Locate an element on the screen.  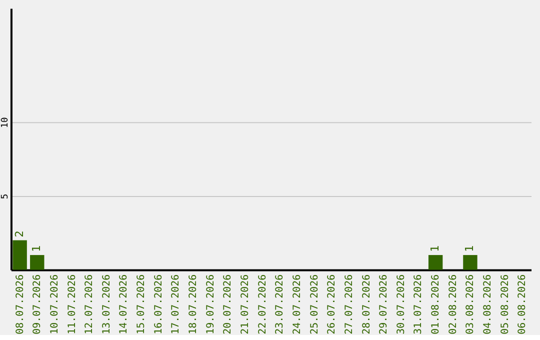
x-tick-label: 21.07.2026 is located at coordinates (246, 304).